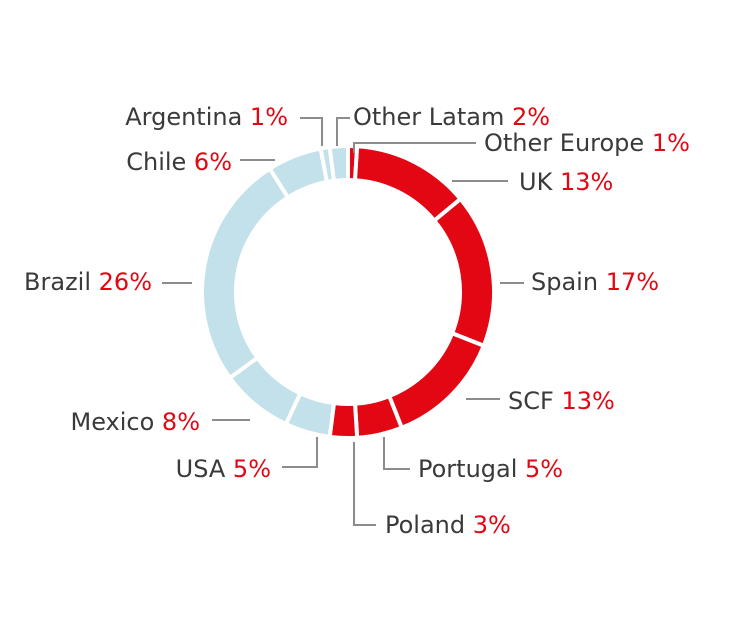  I want to click on label-mexico: Mexico 8%, so click(135, 422).